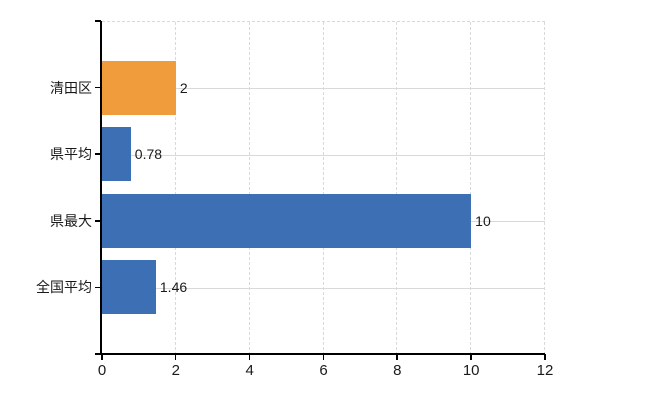 The image size is (650, 400). I want to click on category-label: 全国平均, so click(64, 287).